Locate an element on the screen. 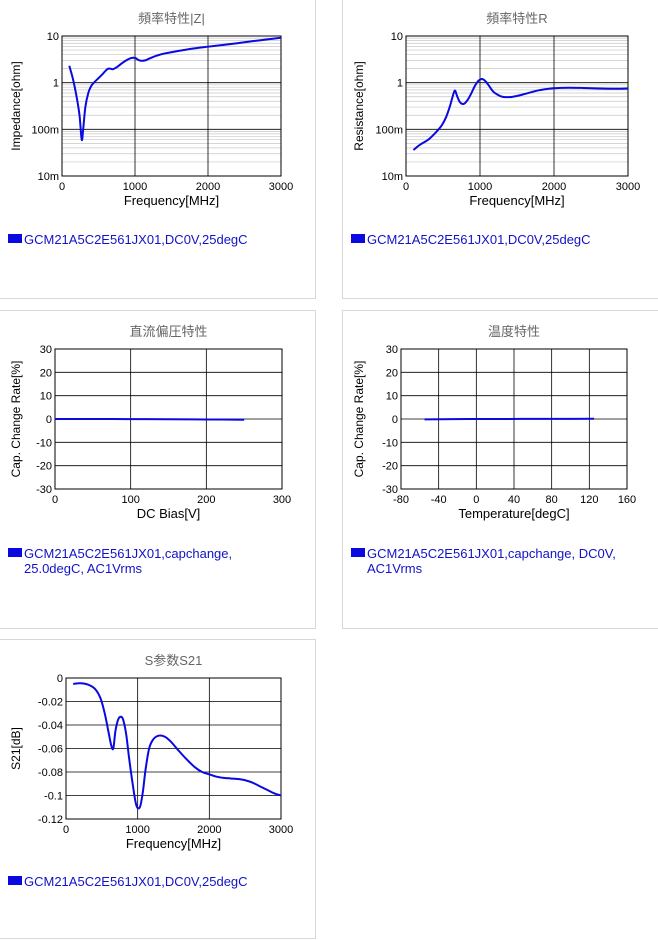 This screenshot has height=940, width=658. x-tick-label: 40 is located at coordinates (514, 500).